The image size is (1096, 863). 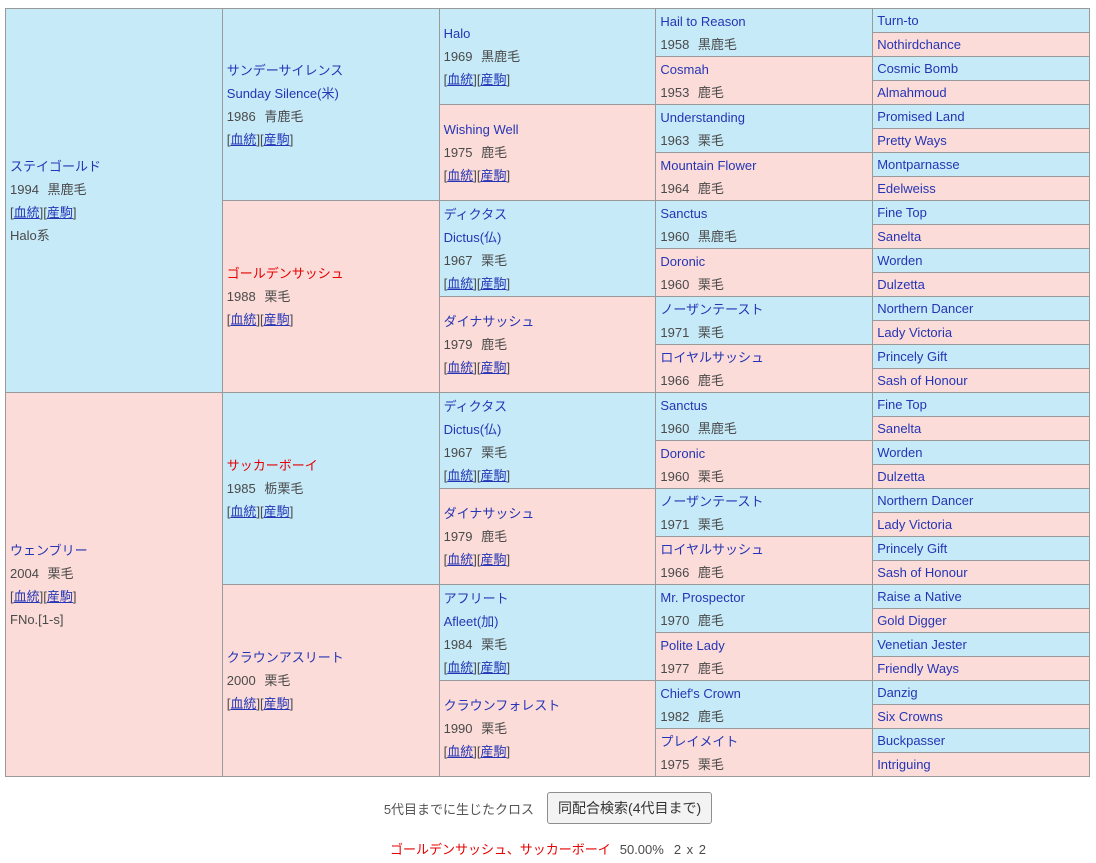 What do you see at coordinates (330, 680) in the screenshot?
I see `pedigree-cell-gen2-3: クラウンアスリート 2000 栗毛 [血統][産駒]` at bounding box center [330, 680].